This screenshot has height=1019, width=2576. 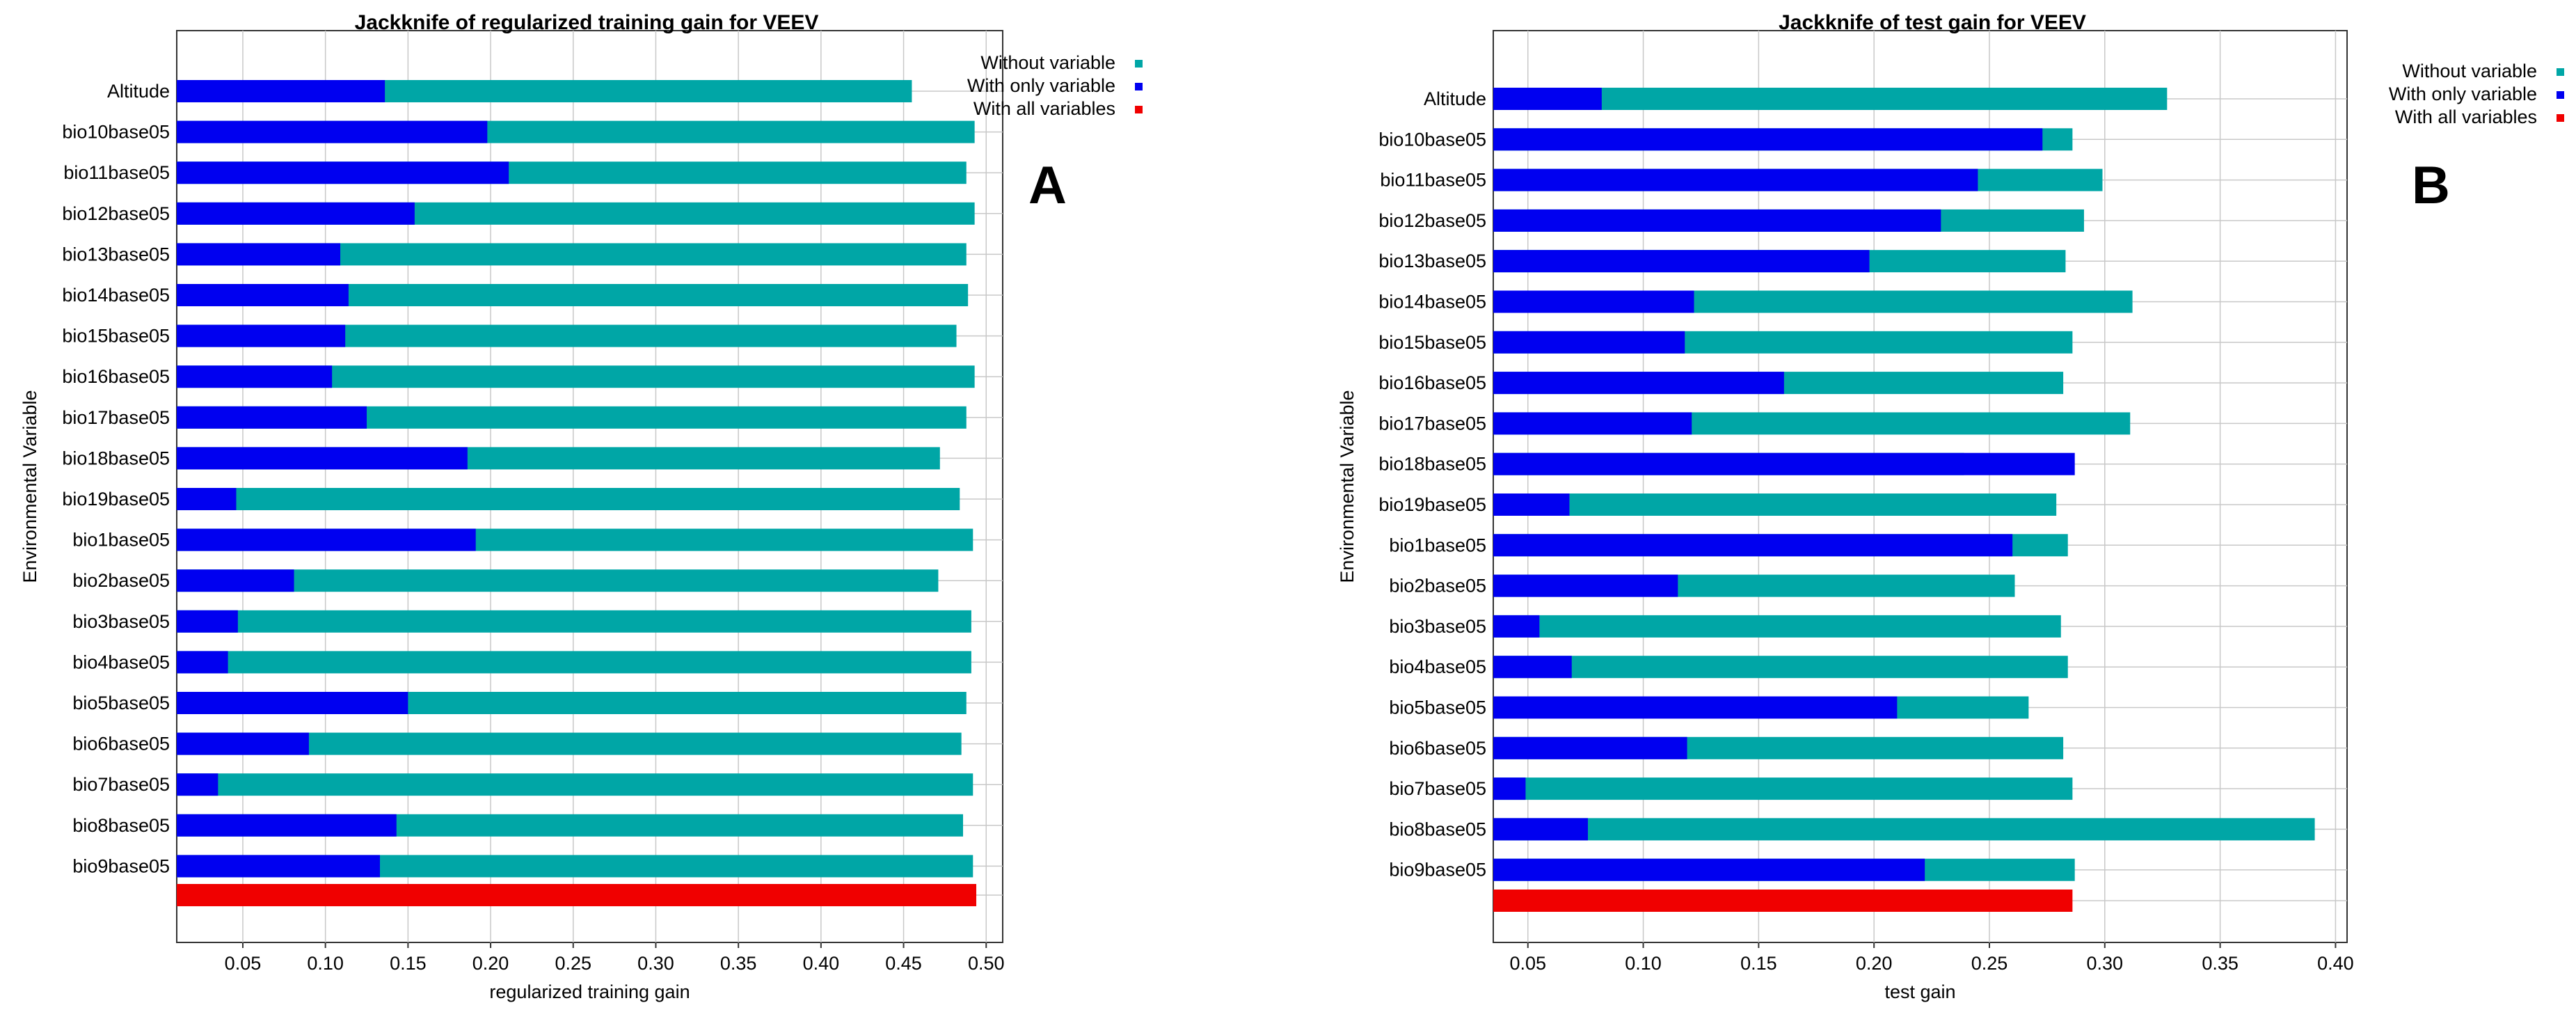 I want to click on category-label: bio10base05, so click(x=116, y=132).